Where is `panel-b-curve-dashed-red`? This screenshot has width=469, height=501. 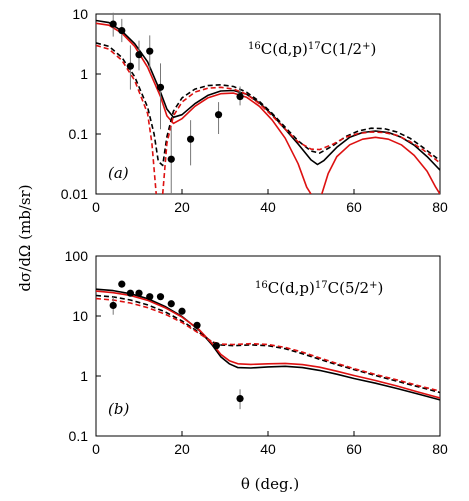
panel-b-curve-dashed-red is located at coordinates (268, 344).